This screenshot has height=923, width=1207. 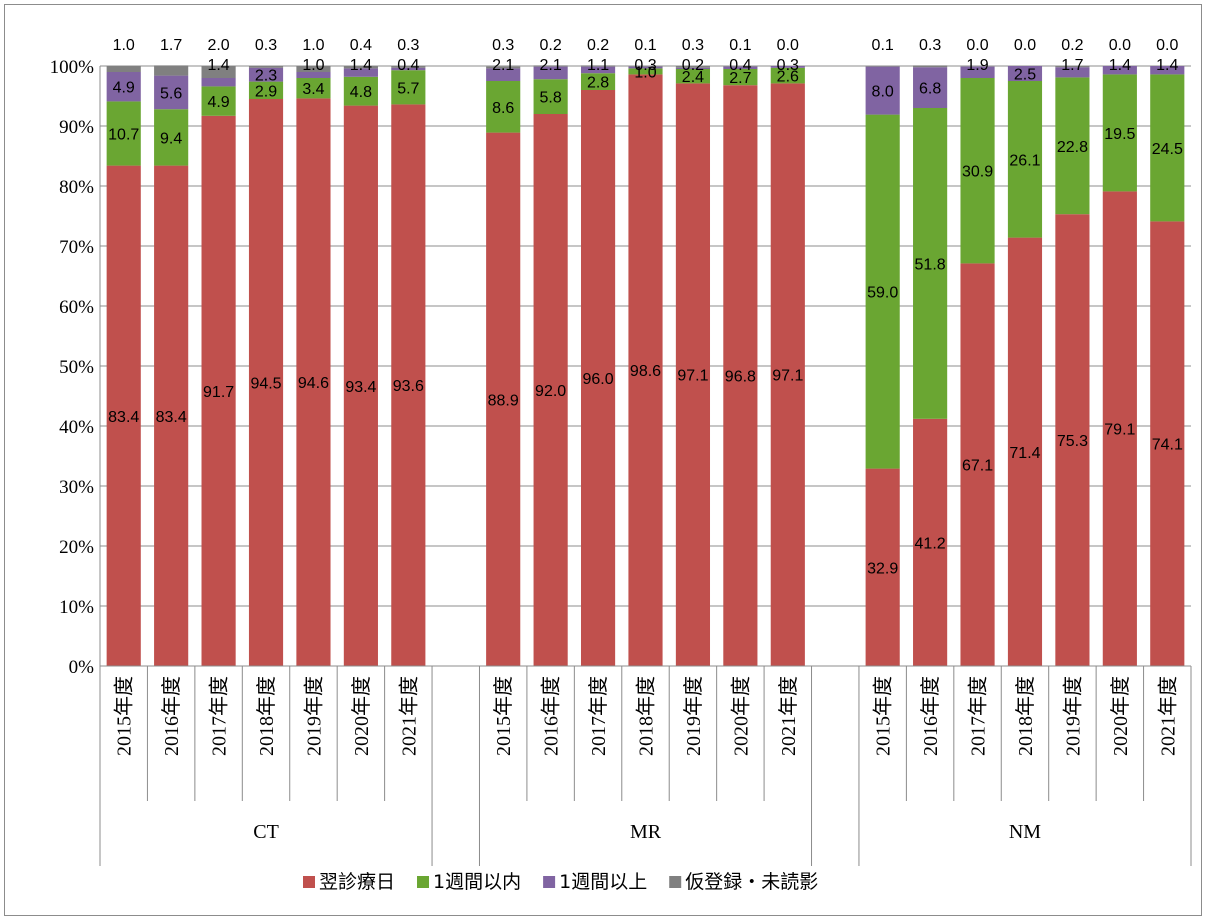 I want to click on y-tick-label: 40%, so click(x=76, y=427).